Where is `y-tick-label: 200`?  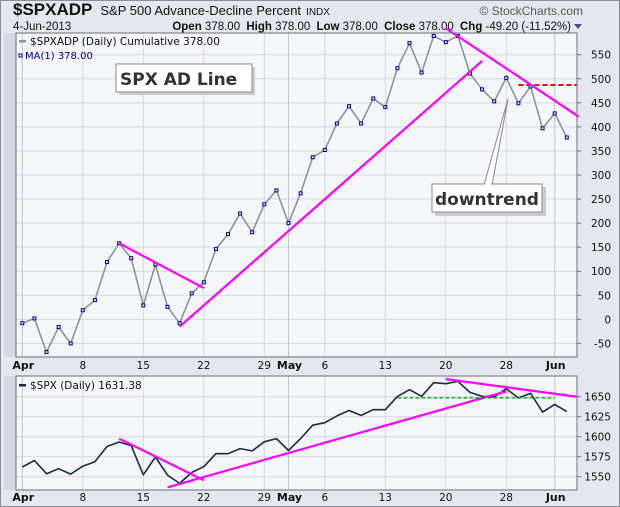
y-tick-label: 200 is located at coordinates (601, 224).